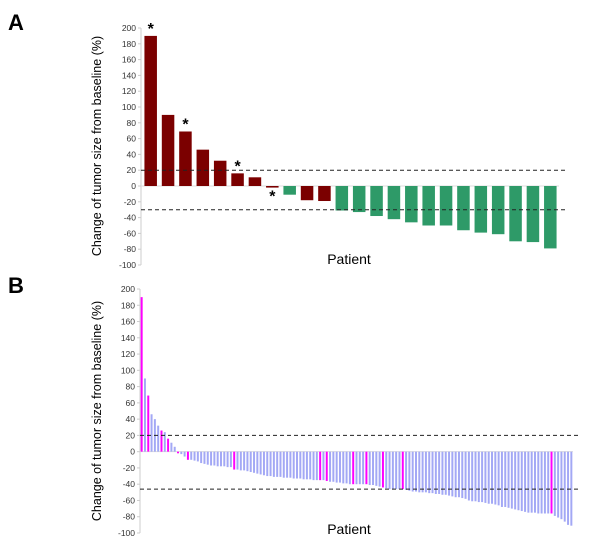 The width and height of the screenshot is (600, 560). What do you see at coordinates (349, 529) in the screenshot?
I see `panel-b-x-axis-title: Patient` at bounding box center [349, 529].